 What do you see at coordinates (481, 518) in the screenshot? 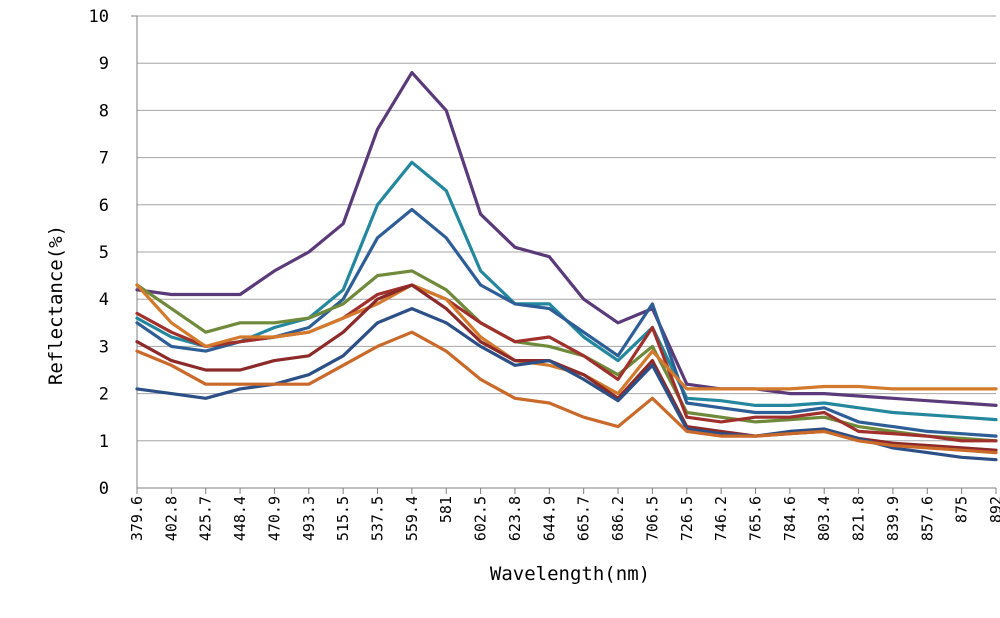
I see `x-tick-label: 602.5` at bounding box center [481, 518].